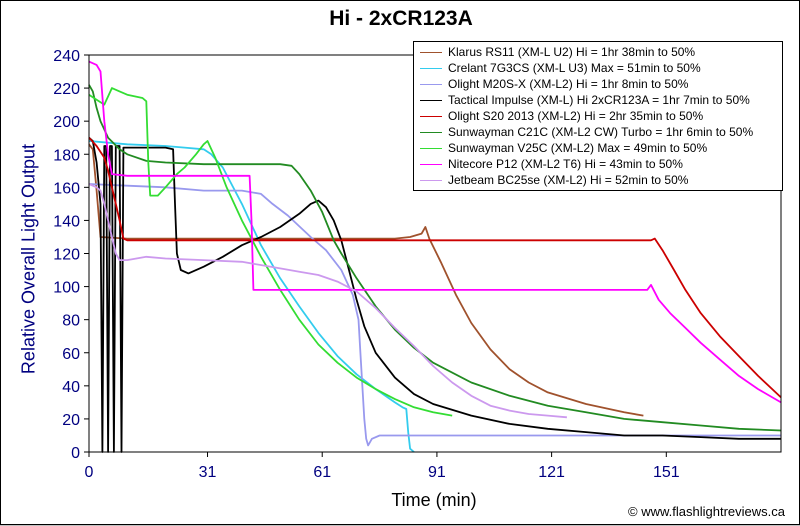 This screenshot has height=526, width=800. I want to click on y-tick-label: 60, so click(71, 354).